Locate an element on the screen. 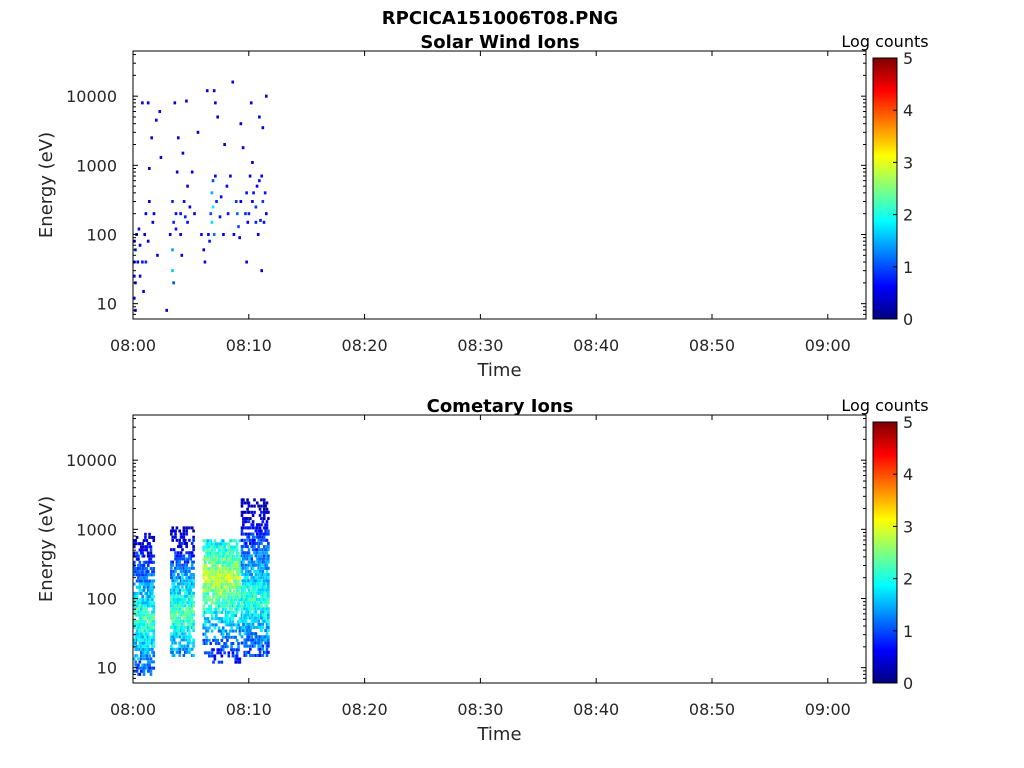 The width and height of the screenshot is (1024, 768). spectrogram-cells is located at coordinates (200, 196).